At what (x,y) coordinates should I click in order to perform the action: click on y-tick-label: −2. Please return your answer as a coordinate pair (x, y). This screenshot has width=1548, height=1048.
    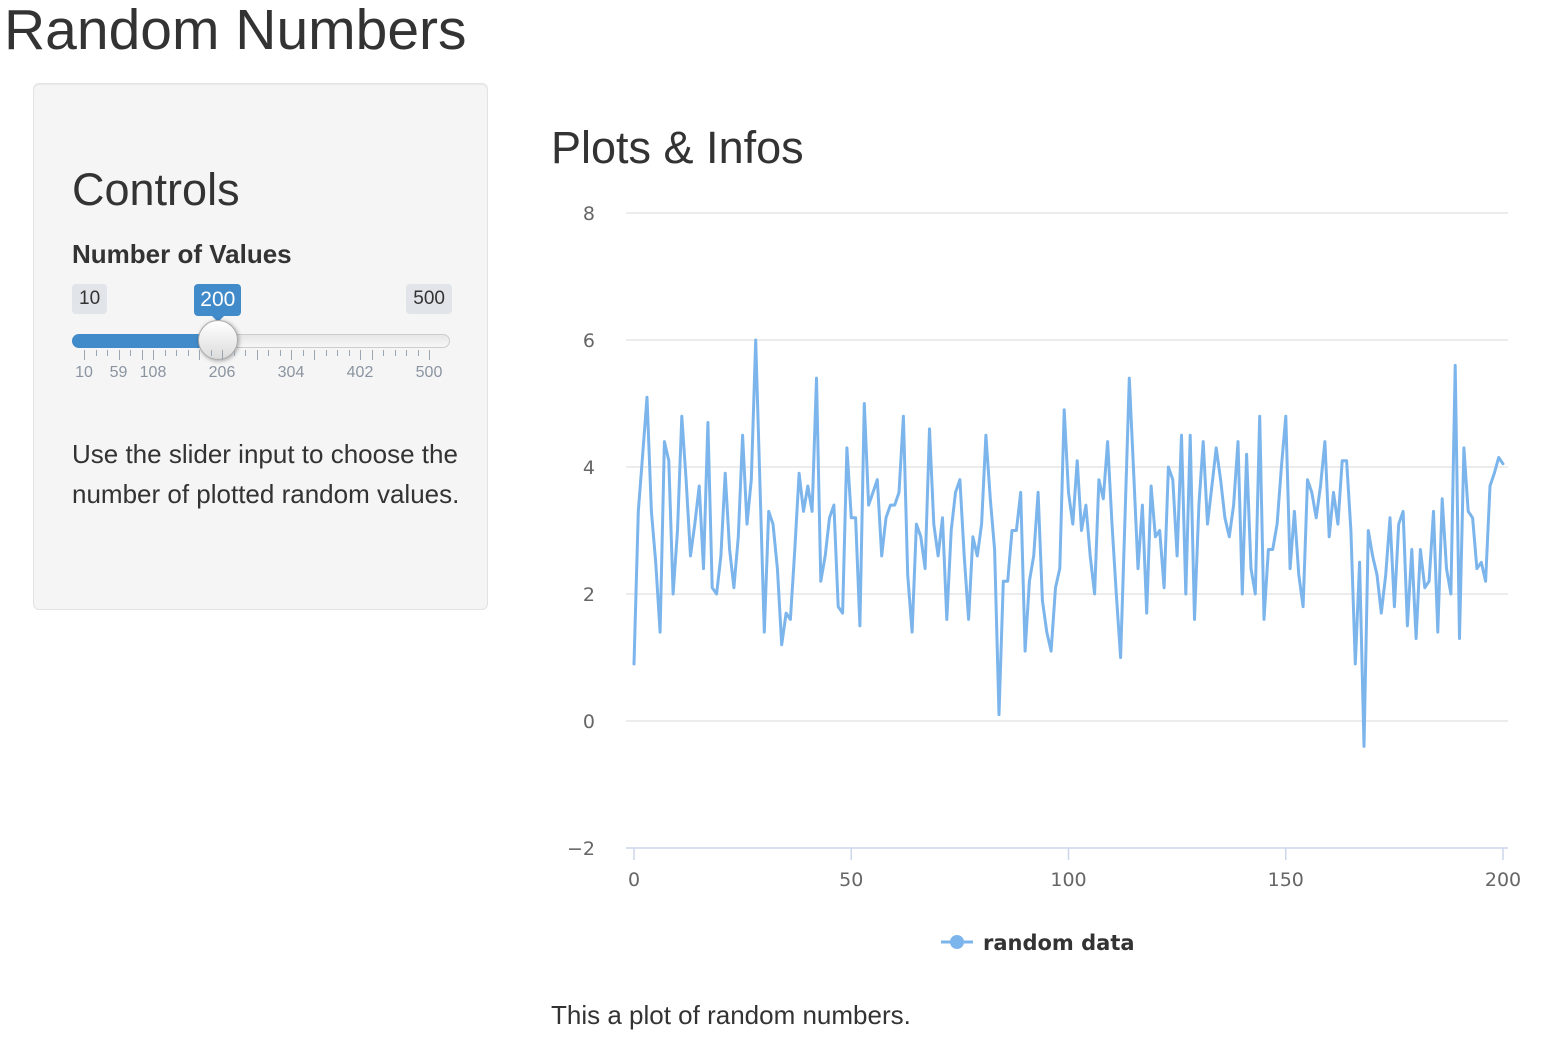
    Looking at the image, I should click on (581, 849).